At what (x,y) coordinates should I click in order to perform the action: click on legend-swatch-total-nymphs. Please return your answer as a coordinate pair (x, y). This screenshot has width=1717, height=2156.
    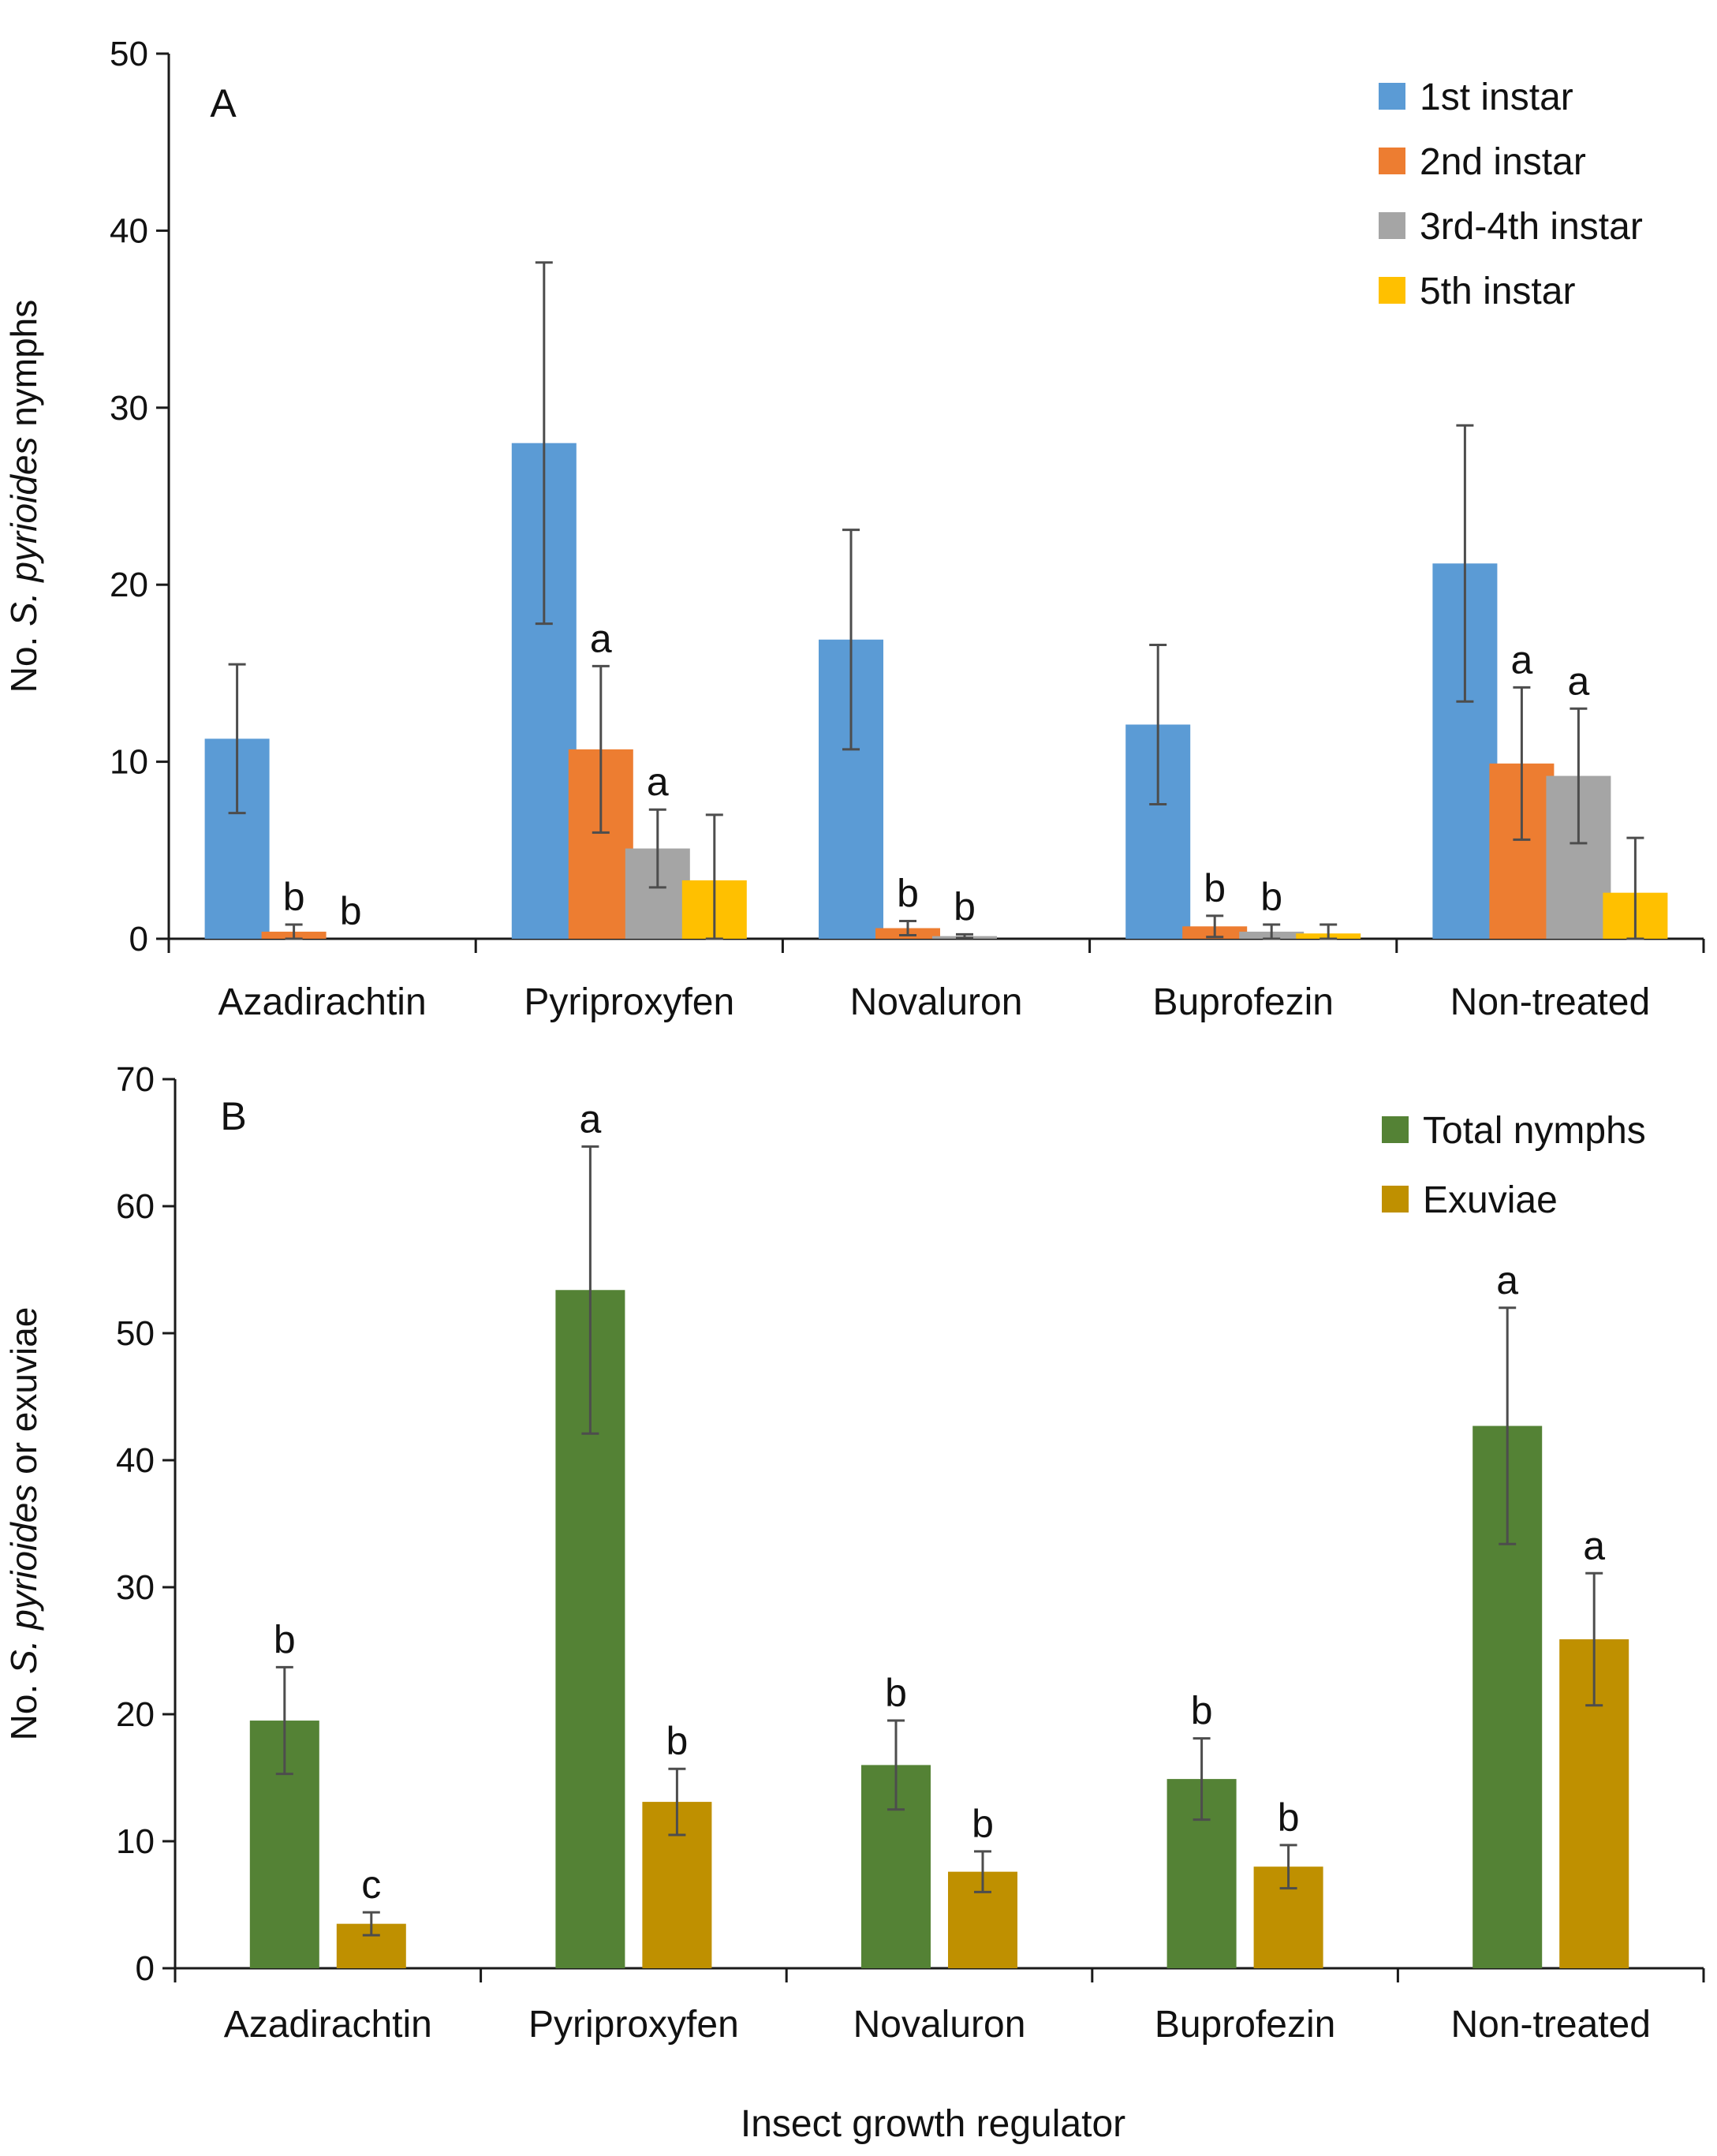
    Looking at the image, I should click on (1395, 1129).